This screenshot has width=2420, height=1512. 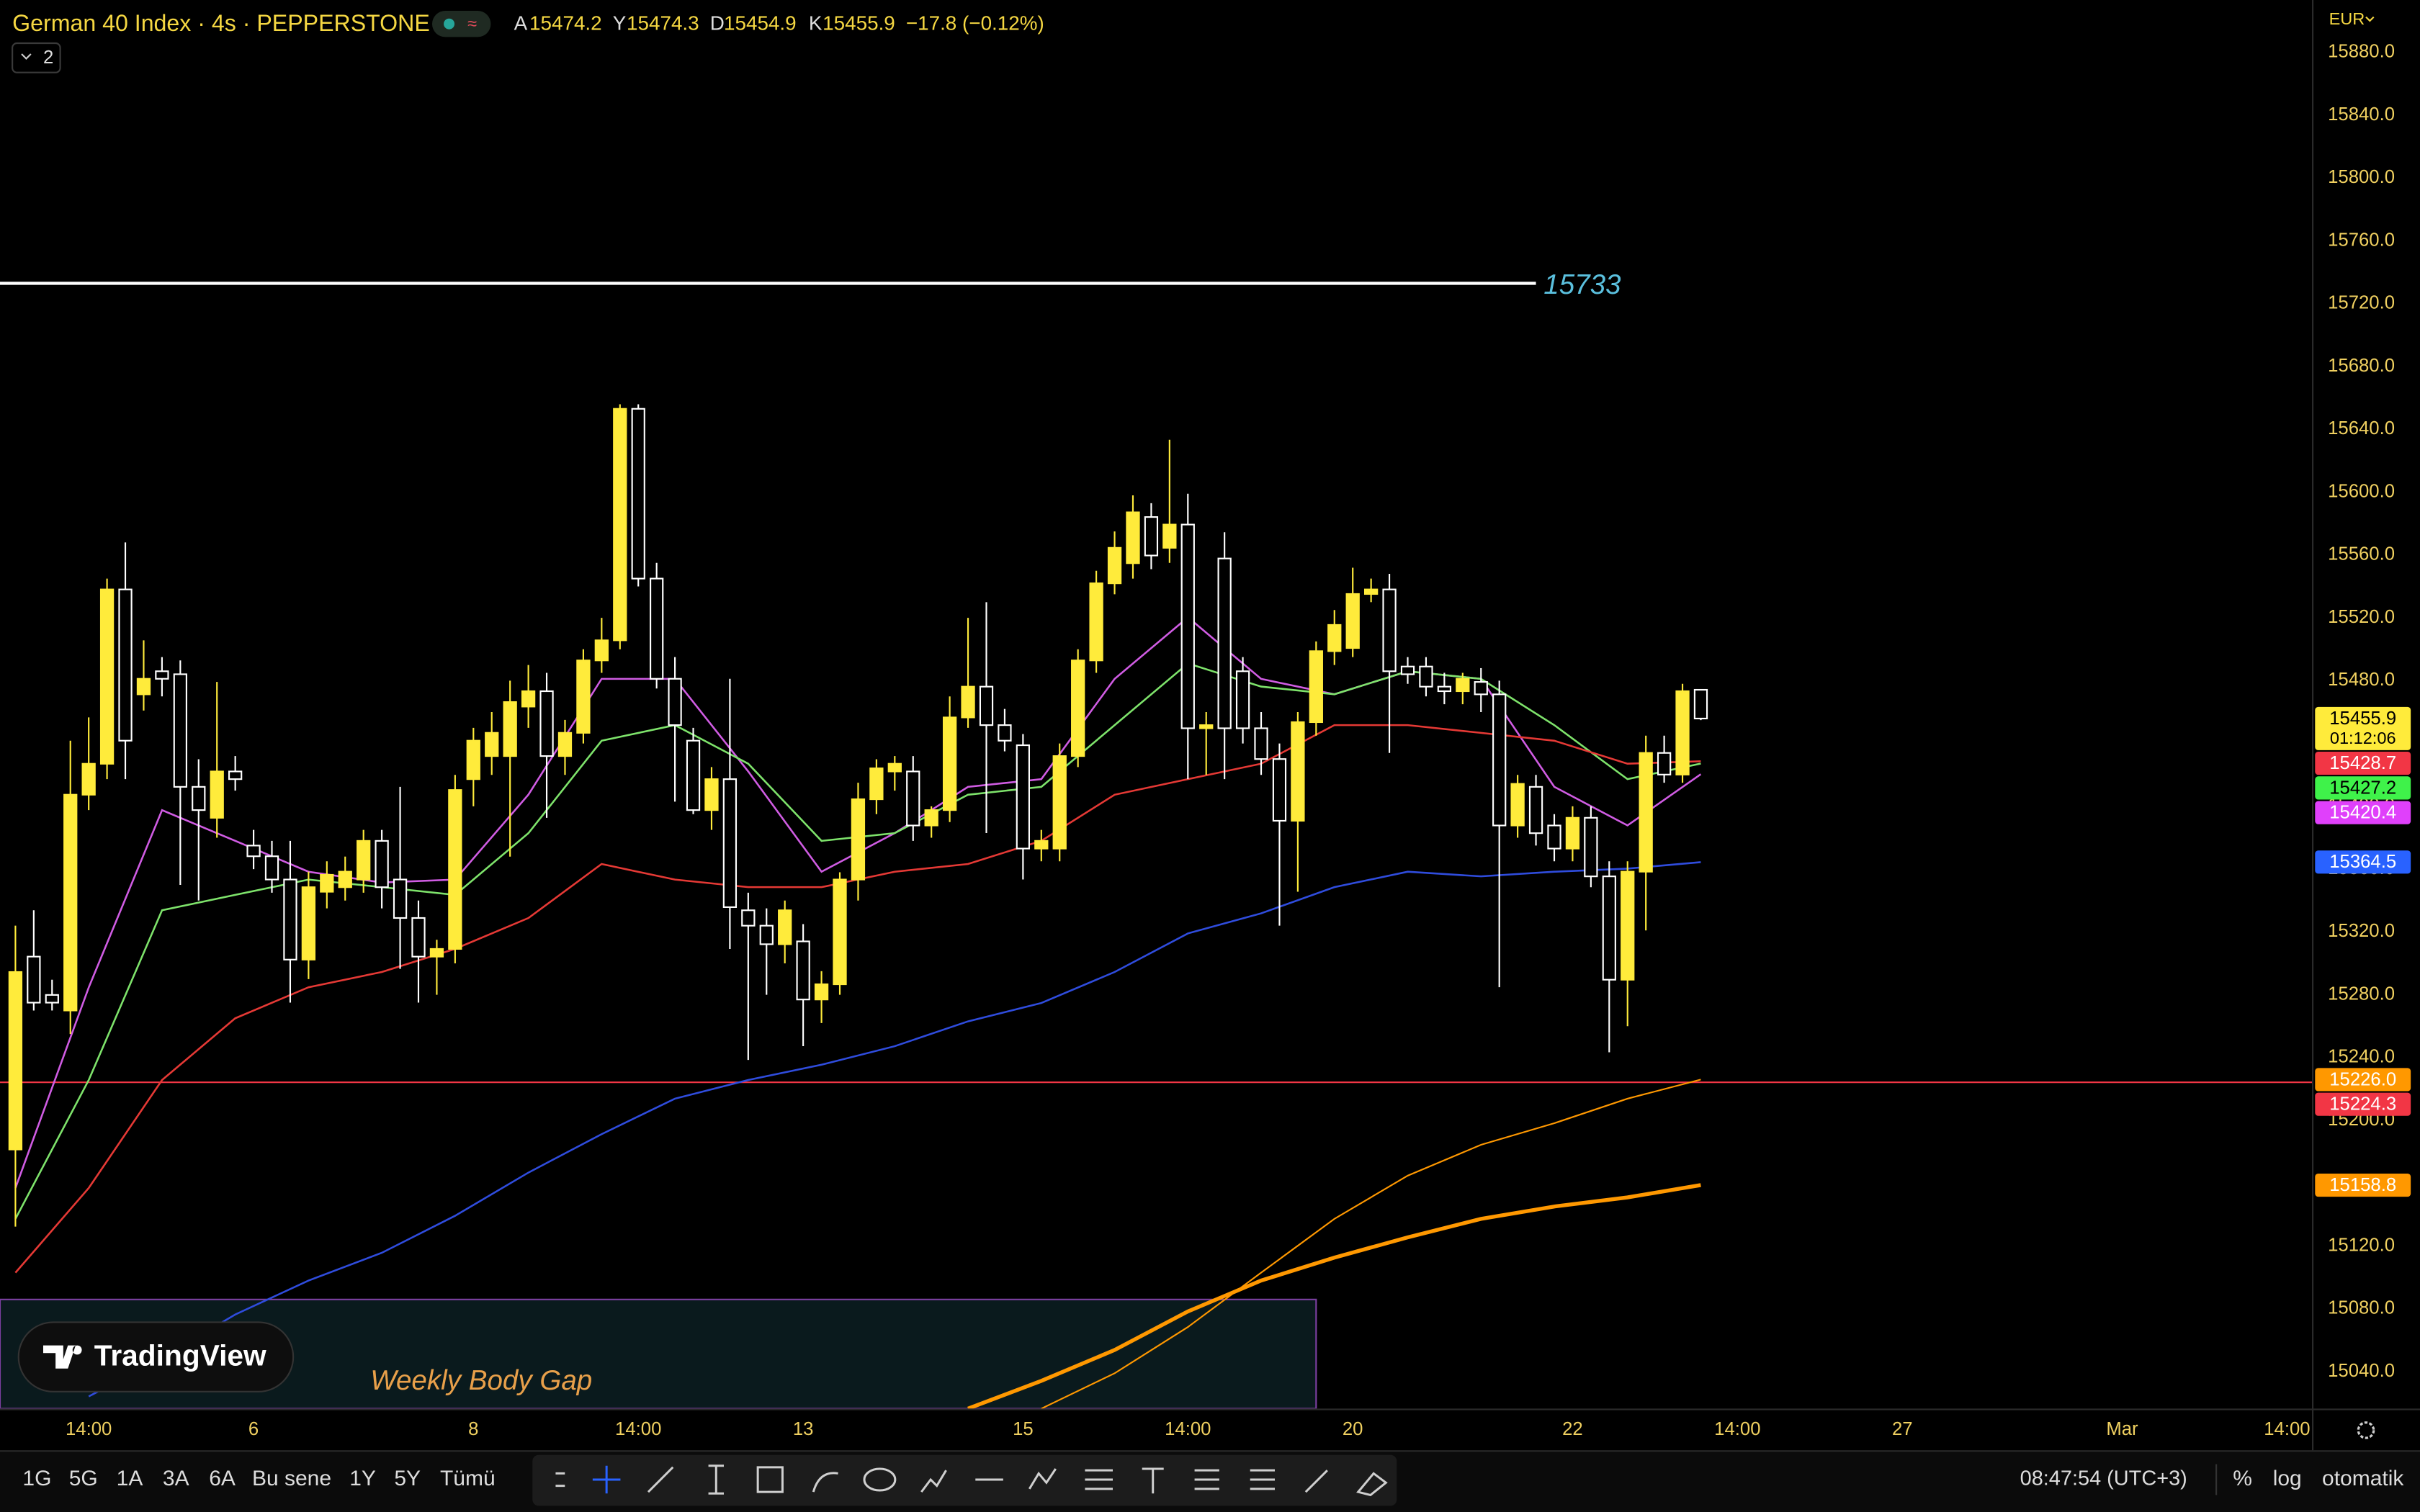 What do you see at coordinates (472, 23) in the screenshot?
I see `status-icon: ≈` at bounding box center [472, 23].